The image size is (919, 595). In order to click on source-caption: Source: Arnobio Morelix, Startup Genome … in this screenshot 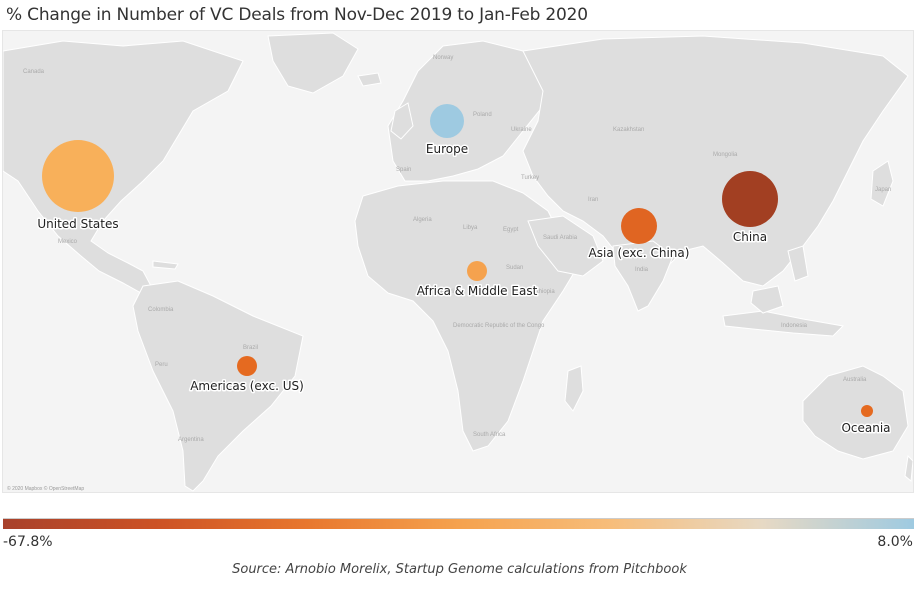, I will do `click(459, 569)`.